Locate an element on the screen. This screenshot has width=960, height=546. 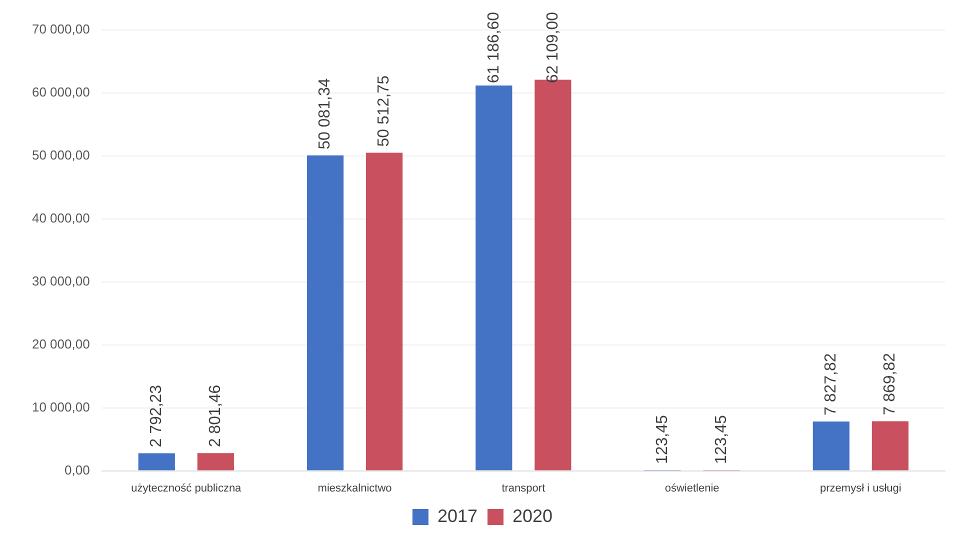
x-tick-label: oświetlenie is located at coordinates (692, 488).